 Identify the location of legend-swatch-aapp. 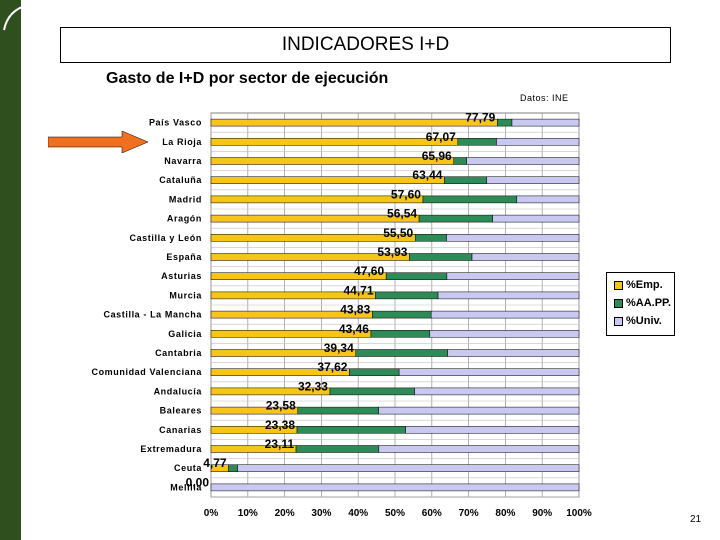
(618, 303).